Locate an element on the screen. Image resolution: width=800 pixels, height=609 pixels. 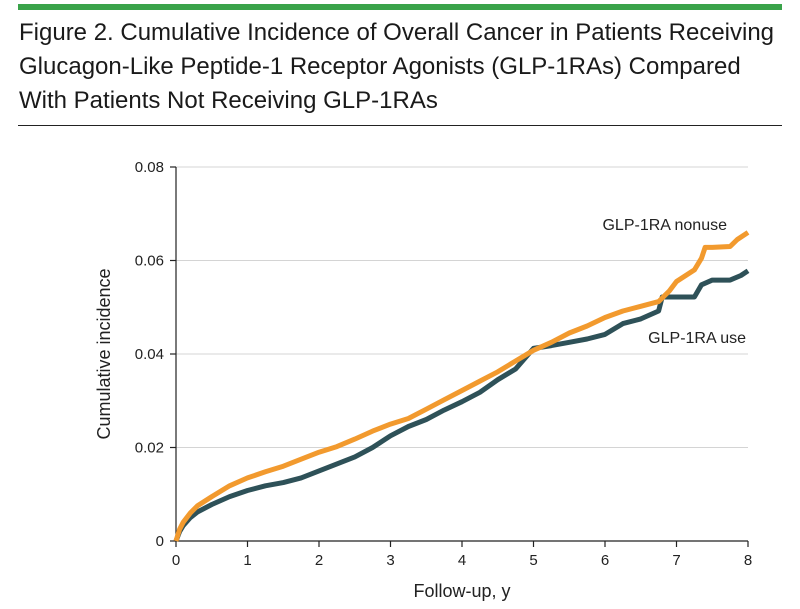
x-axis-ticks: 0 1 2 3 4 5 6 7 8 is located at coordinates (462, 555).